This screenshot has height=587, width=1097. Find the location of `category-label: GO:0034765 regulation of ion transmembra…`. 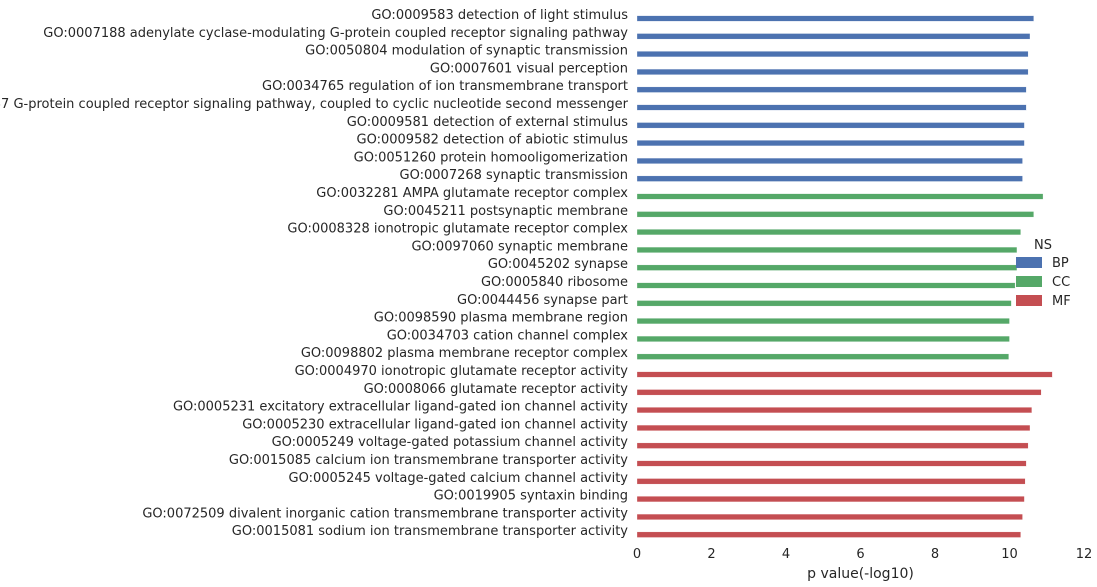

category-label: GO:0034765 regulation of ion transmembra… is located at coordinates (445, 86).